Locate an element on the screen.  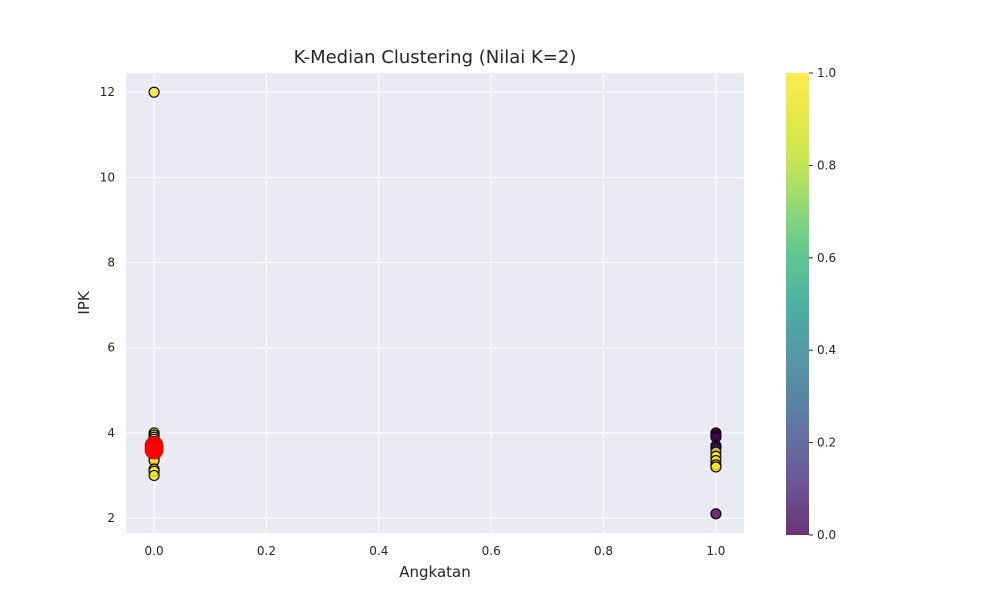
colorbar-tick-label: 0.2 is located at coordinates (826, 443).